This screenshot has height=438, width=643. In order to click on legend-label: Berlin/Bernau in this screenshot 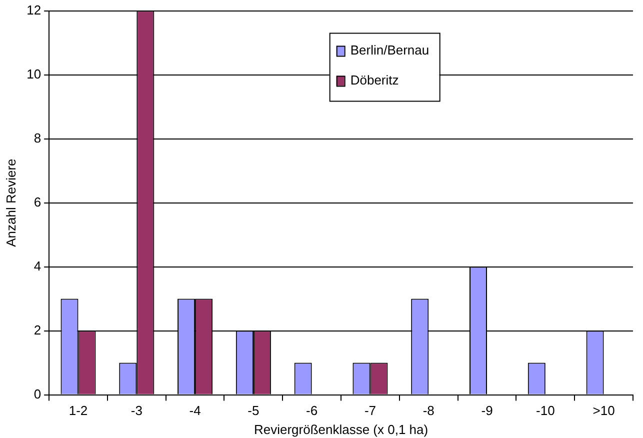, I will do `click(390, 50)`.